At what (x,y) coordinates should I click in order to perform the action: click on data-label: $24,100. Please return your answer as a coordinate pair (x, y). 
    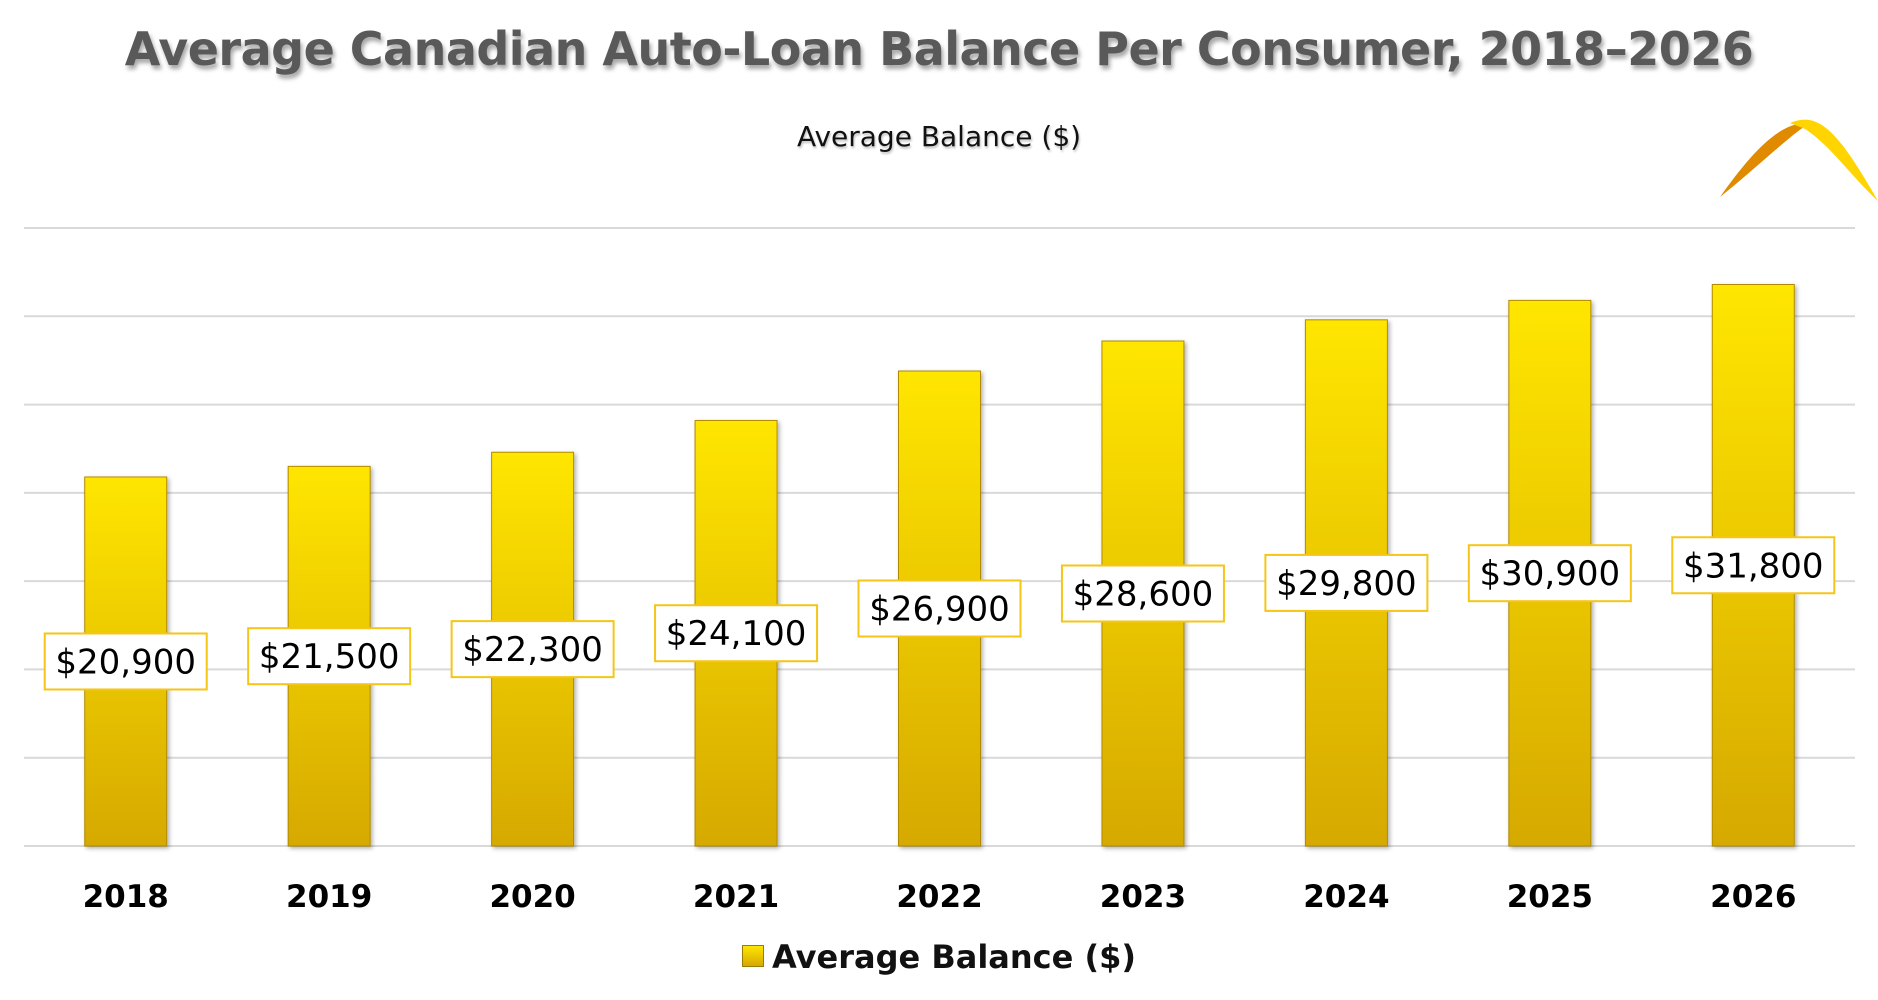
    Looking at the image, I should click on (736, 634).